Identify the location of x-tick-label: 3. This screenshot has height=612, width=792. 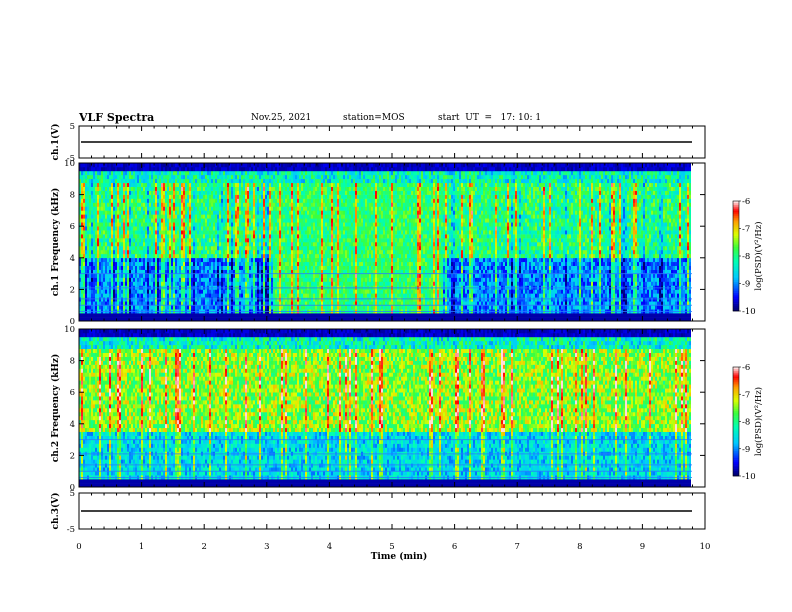
(266, 547).